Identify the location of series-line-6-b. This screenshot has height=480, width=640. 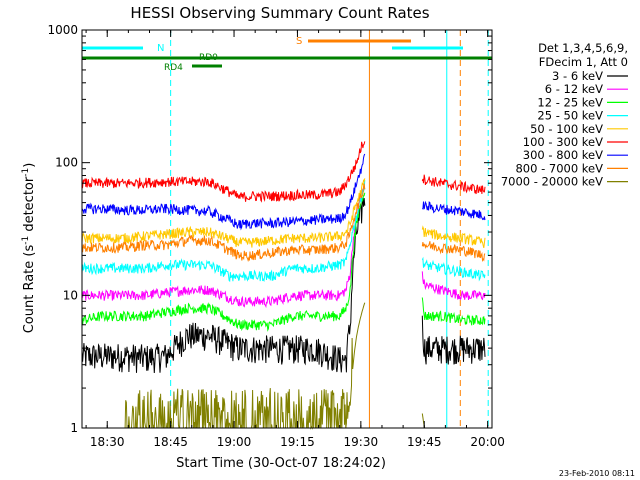
(453, 210).